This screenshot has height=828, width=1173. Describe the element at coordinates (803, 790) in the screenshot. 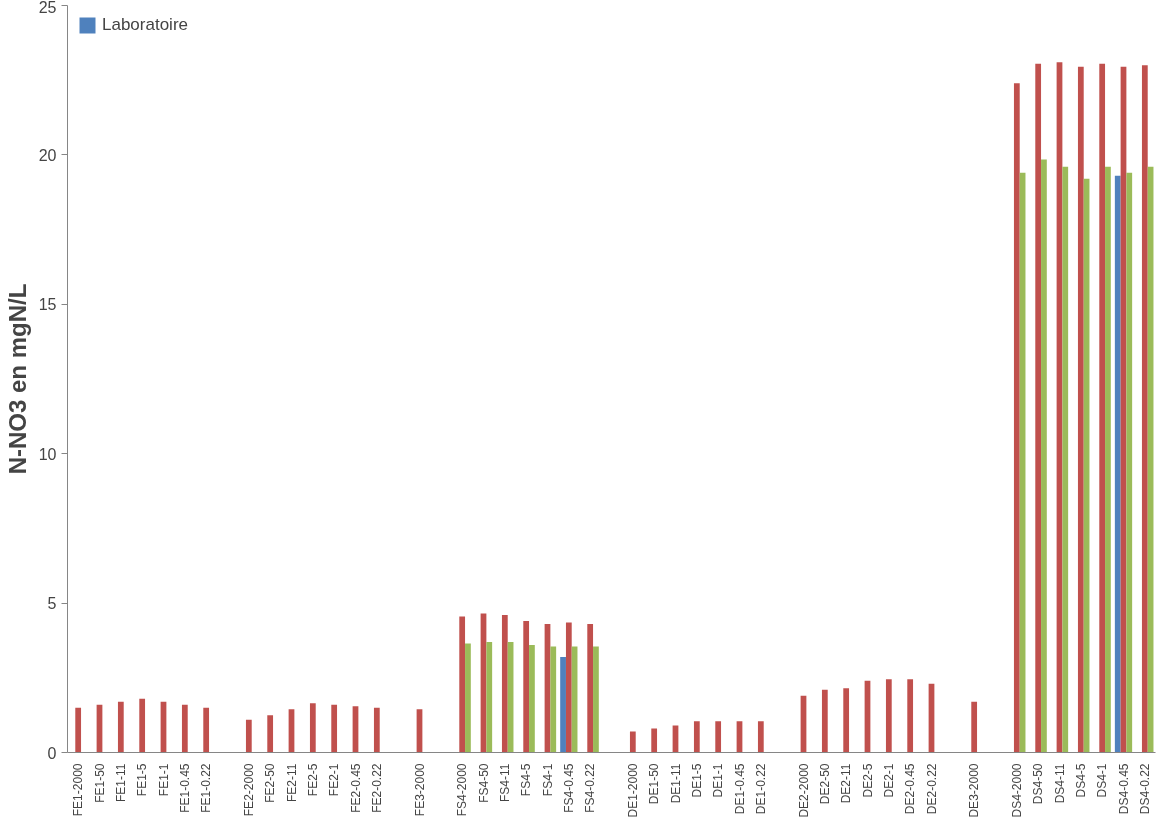

I see `x-tick-label: DE2-2000` at that location.